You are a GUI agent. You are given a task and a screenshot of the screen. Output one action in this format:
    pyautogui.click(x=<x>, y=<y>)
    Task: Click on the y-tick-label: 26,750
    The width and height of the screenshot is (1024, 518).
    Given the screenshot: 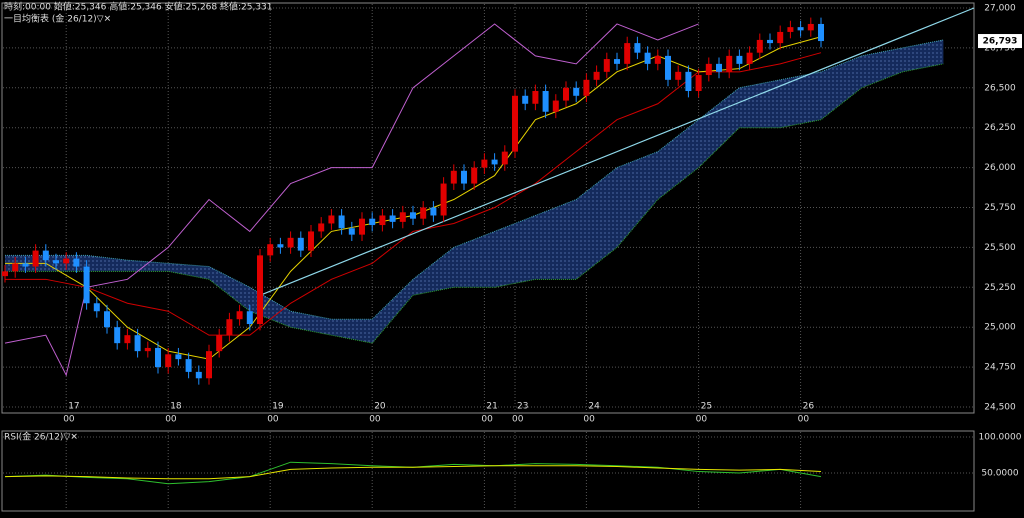 What is the action you would take?
    pyautogui.click(x=1000, y=48)
    